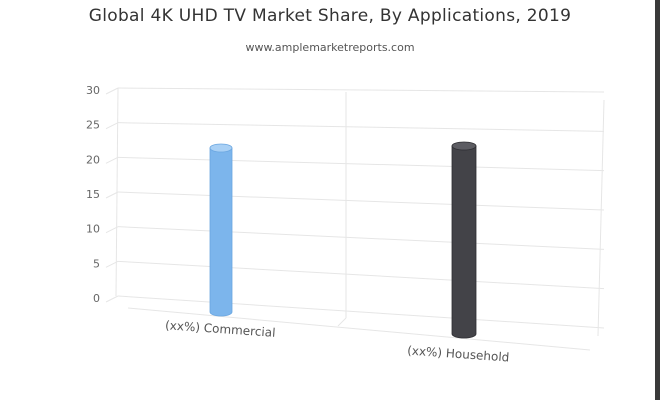  What do you see at coordinates (220, 329) in the screenshot?
I see `category-label: (xx%) Commercial` at bounding box center [220, 329].